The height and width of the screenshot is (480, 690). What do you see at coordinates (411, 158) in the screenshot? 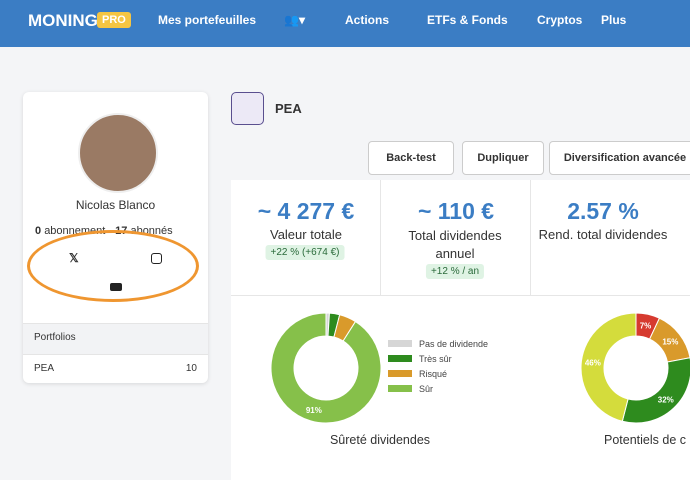
I see `button: Back-test` at bounding box center [411, 158].